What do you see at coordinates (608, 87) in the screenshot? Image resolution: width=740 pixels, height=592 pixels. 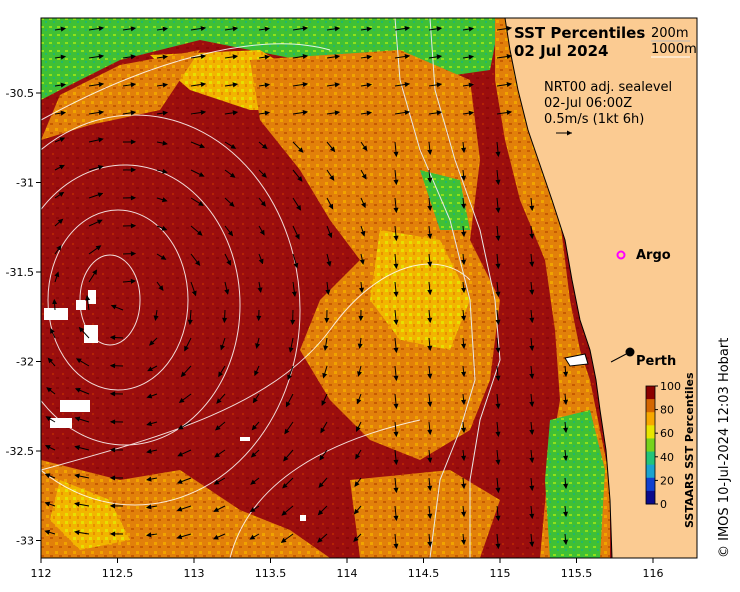 I see `current-product: NRT00 adj. sealevel` at bounding box center [608, 87].